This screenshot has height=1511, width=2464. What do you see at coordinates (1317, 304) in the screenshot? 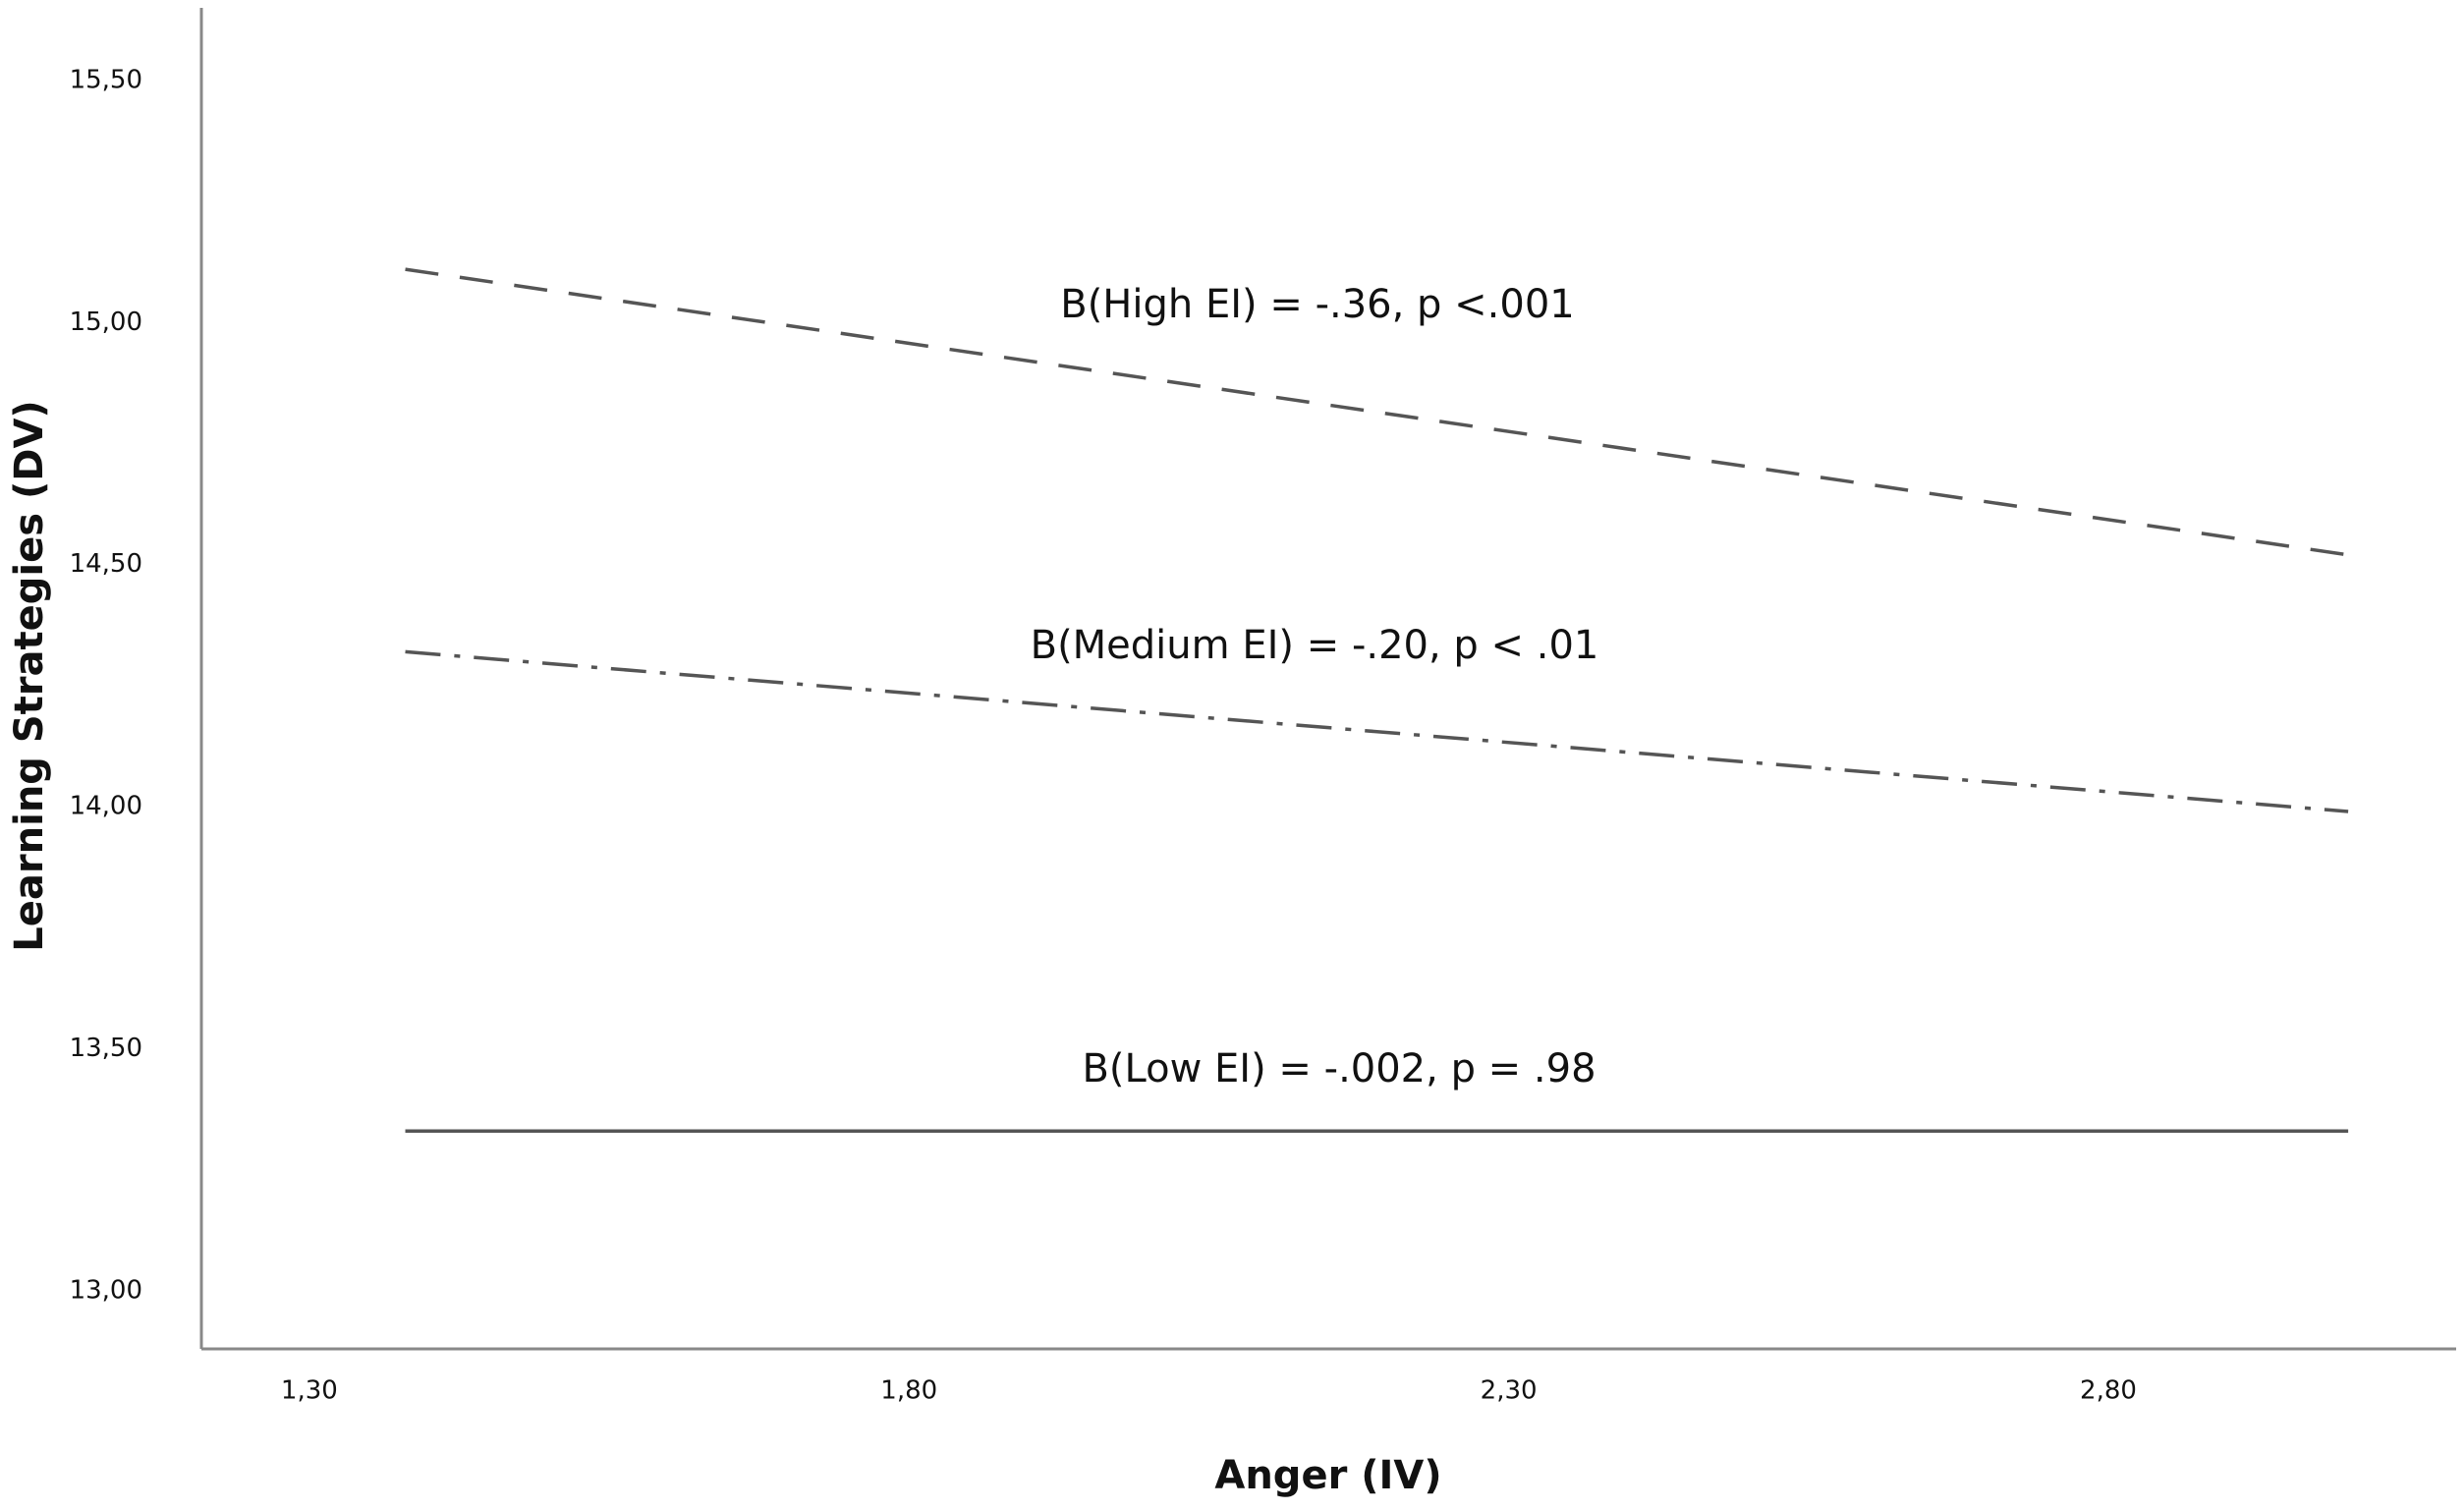
I see `annotation: B(High EI) = -.36, p <.001` at bounding box center [1317, 304].